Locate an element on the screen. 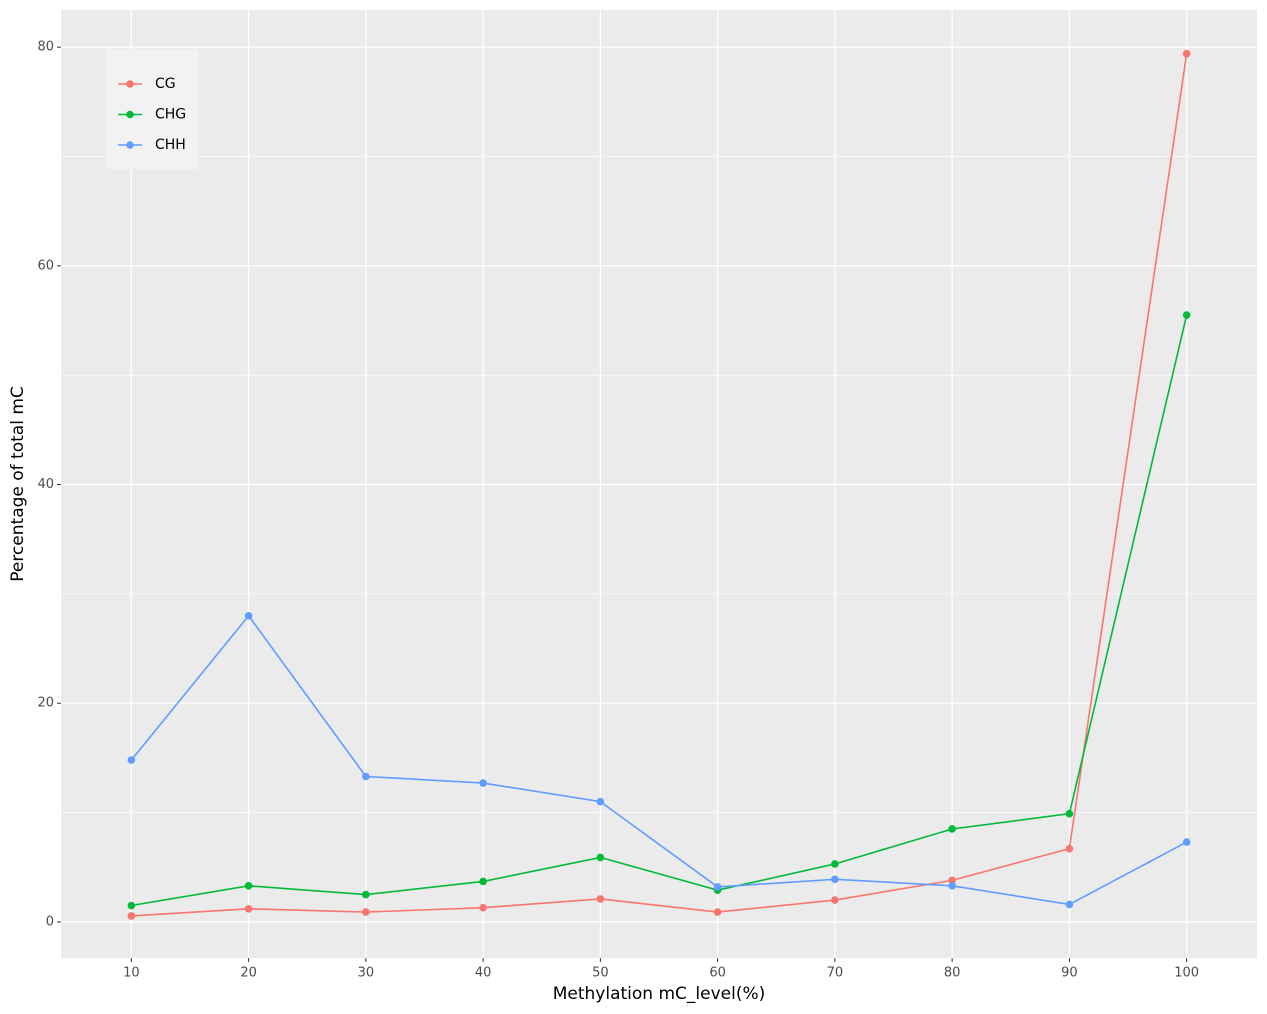  x-tick-label: 20 is located at coordinates (248, 973).